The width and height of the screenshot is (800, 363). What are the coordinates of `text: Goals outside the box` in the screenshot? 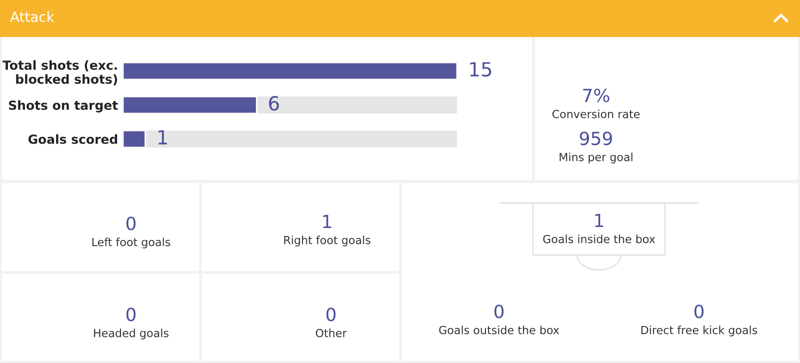 It's located at (499, 330).